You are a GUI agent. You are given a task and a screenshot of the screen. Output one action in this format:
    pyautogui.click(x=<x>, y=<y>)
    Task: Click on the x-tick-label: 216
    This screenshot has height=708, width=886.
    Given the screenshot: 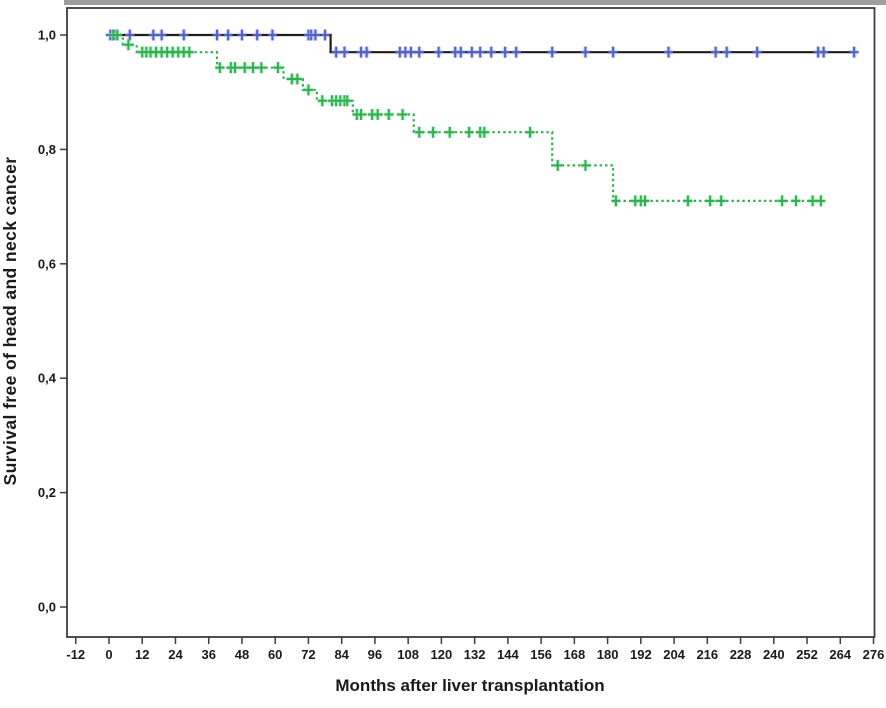 What is the action you would take?
    pyautogui.click(x=707, y=654)
    